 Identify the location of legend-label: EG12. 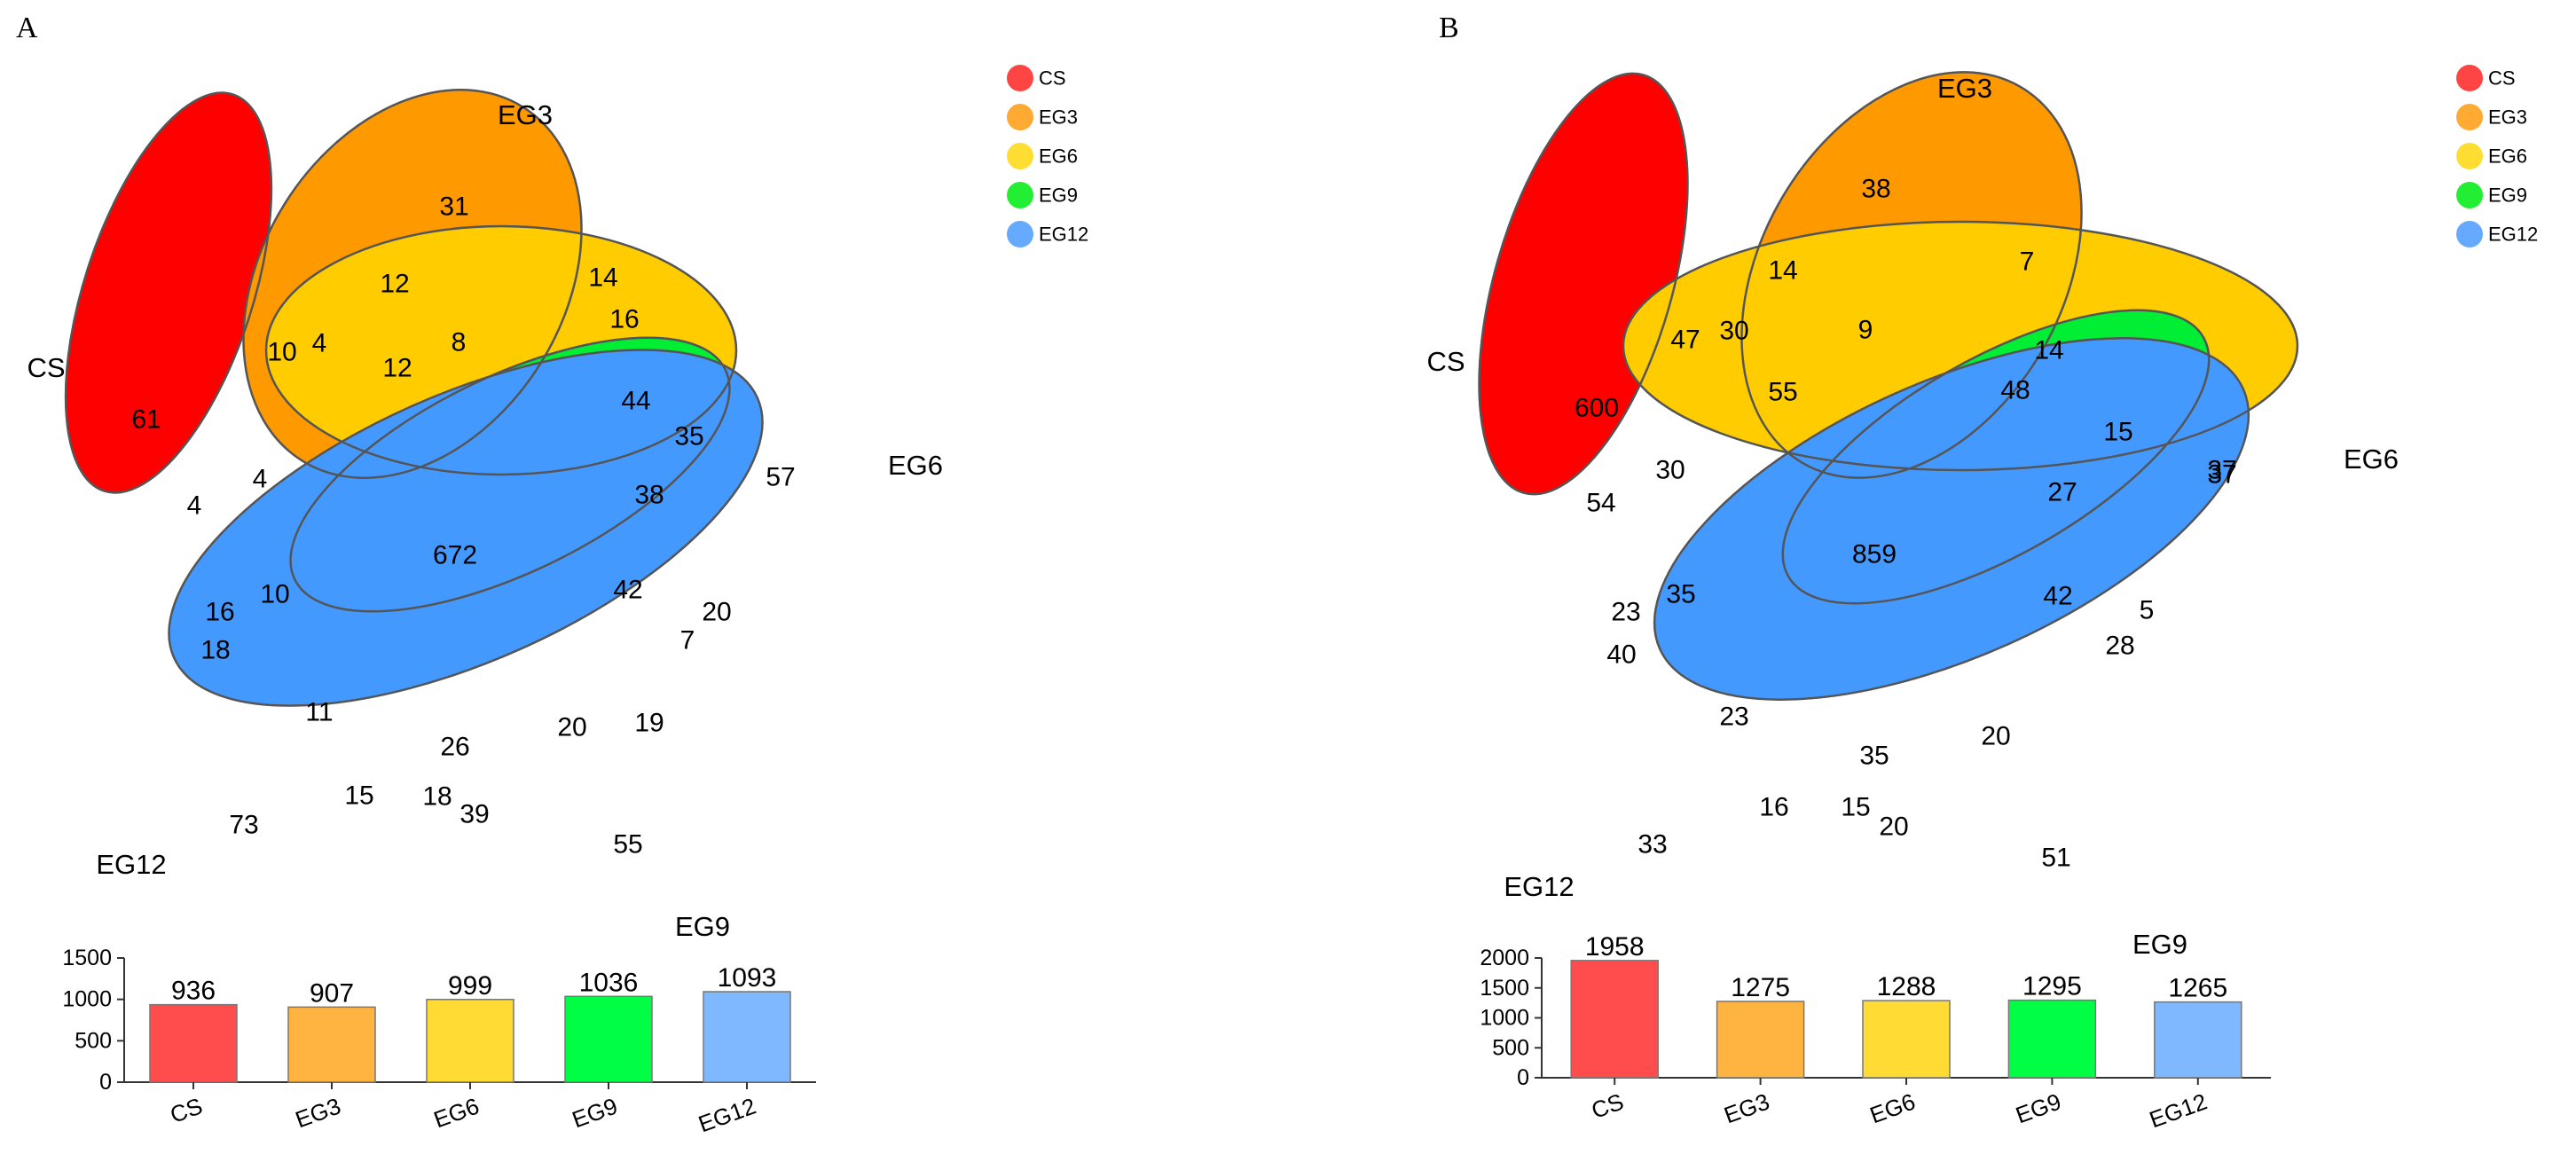
(1063, 235).